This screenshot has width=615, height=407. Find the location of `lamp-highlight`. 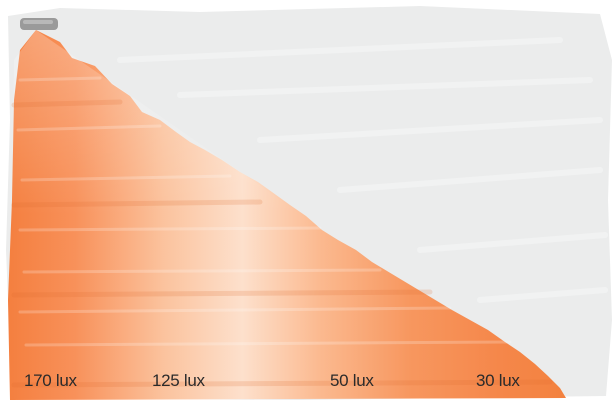

lamp-highlight is located at coordinates (38, 22).